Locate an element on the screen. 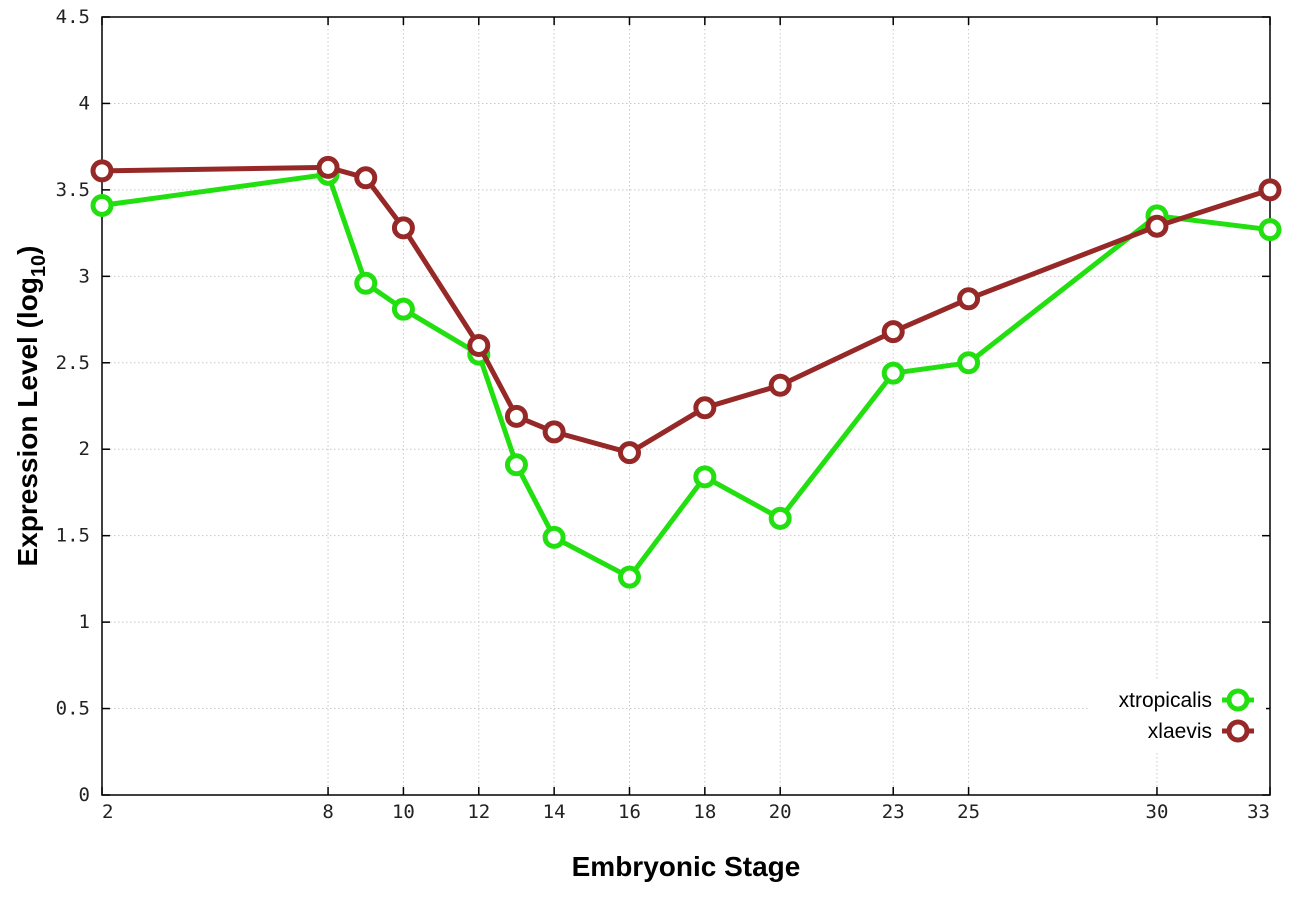 This screenshot has width=1296, height=907. x-tick-label: 2 is located at coordinates (107, 812).